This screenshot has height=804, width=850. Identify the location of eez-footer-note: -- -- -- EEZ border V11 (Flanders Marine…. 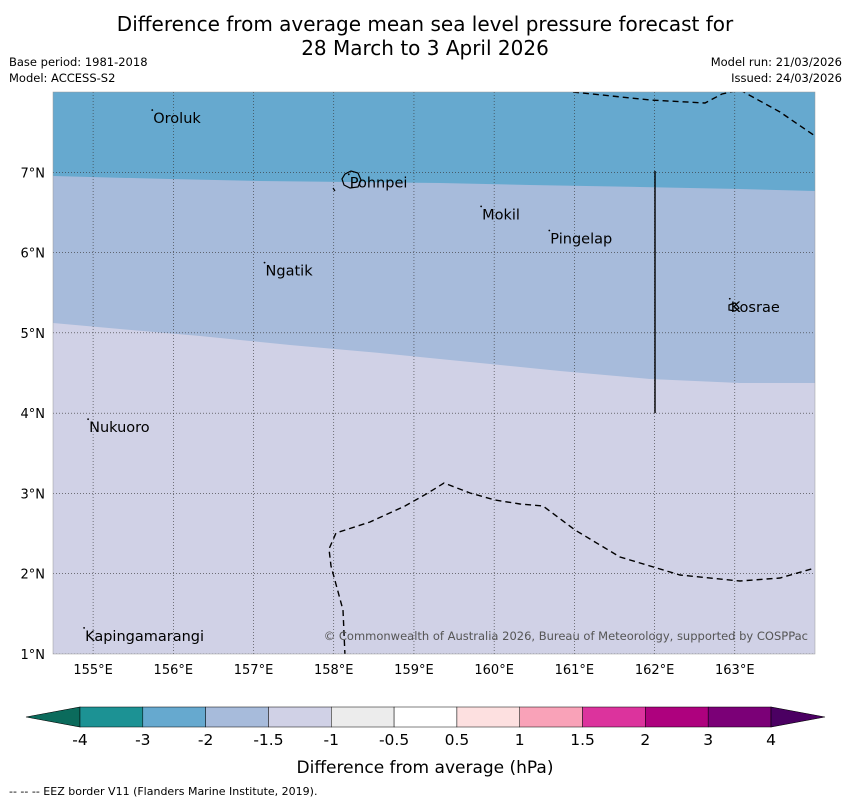
(163, 791).